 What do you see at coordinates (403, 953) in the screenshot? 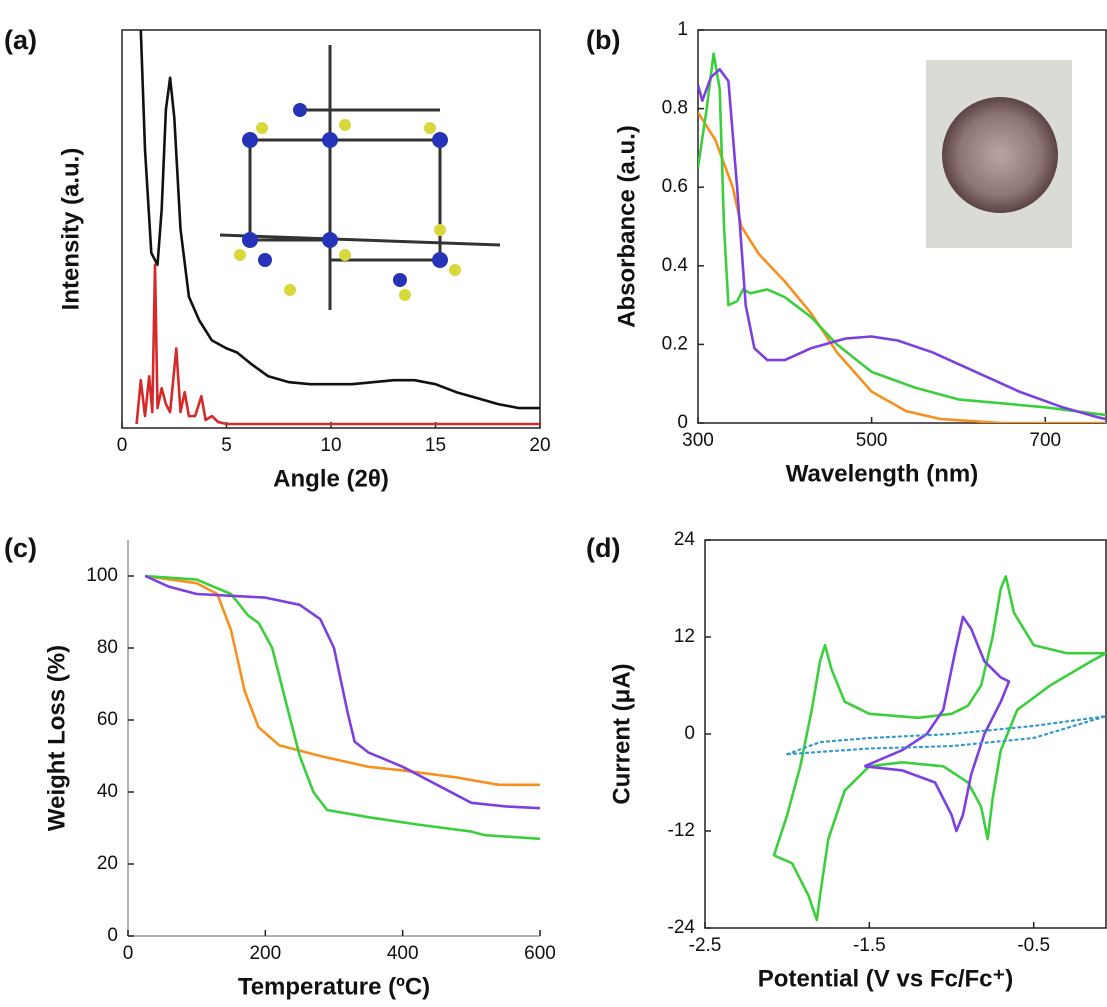
I see `x-tick-label: 400` at bounding box center [403, 953].